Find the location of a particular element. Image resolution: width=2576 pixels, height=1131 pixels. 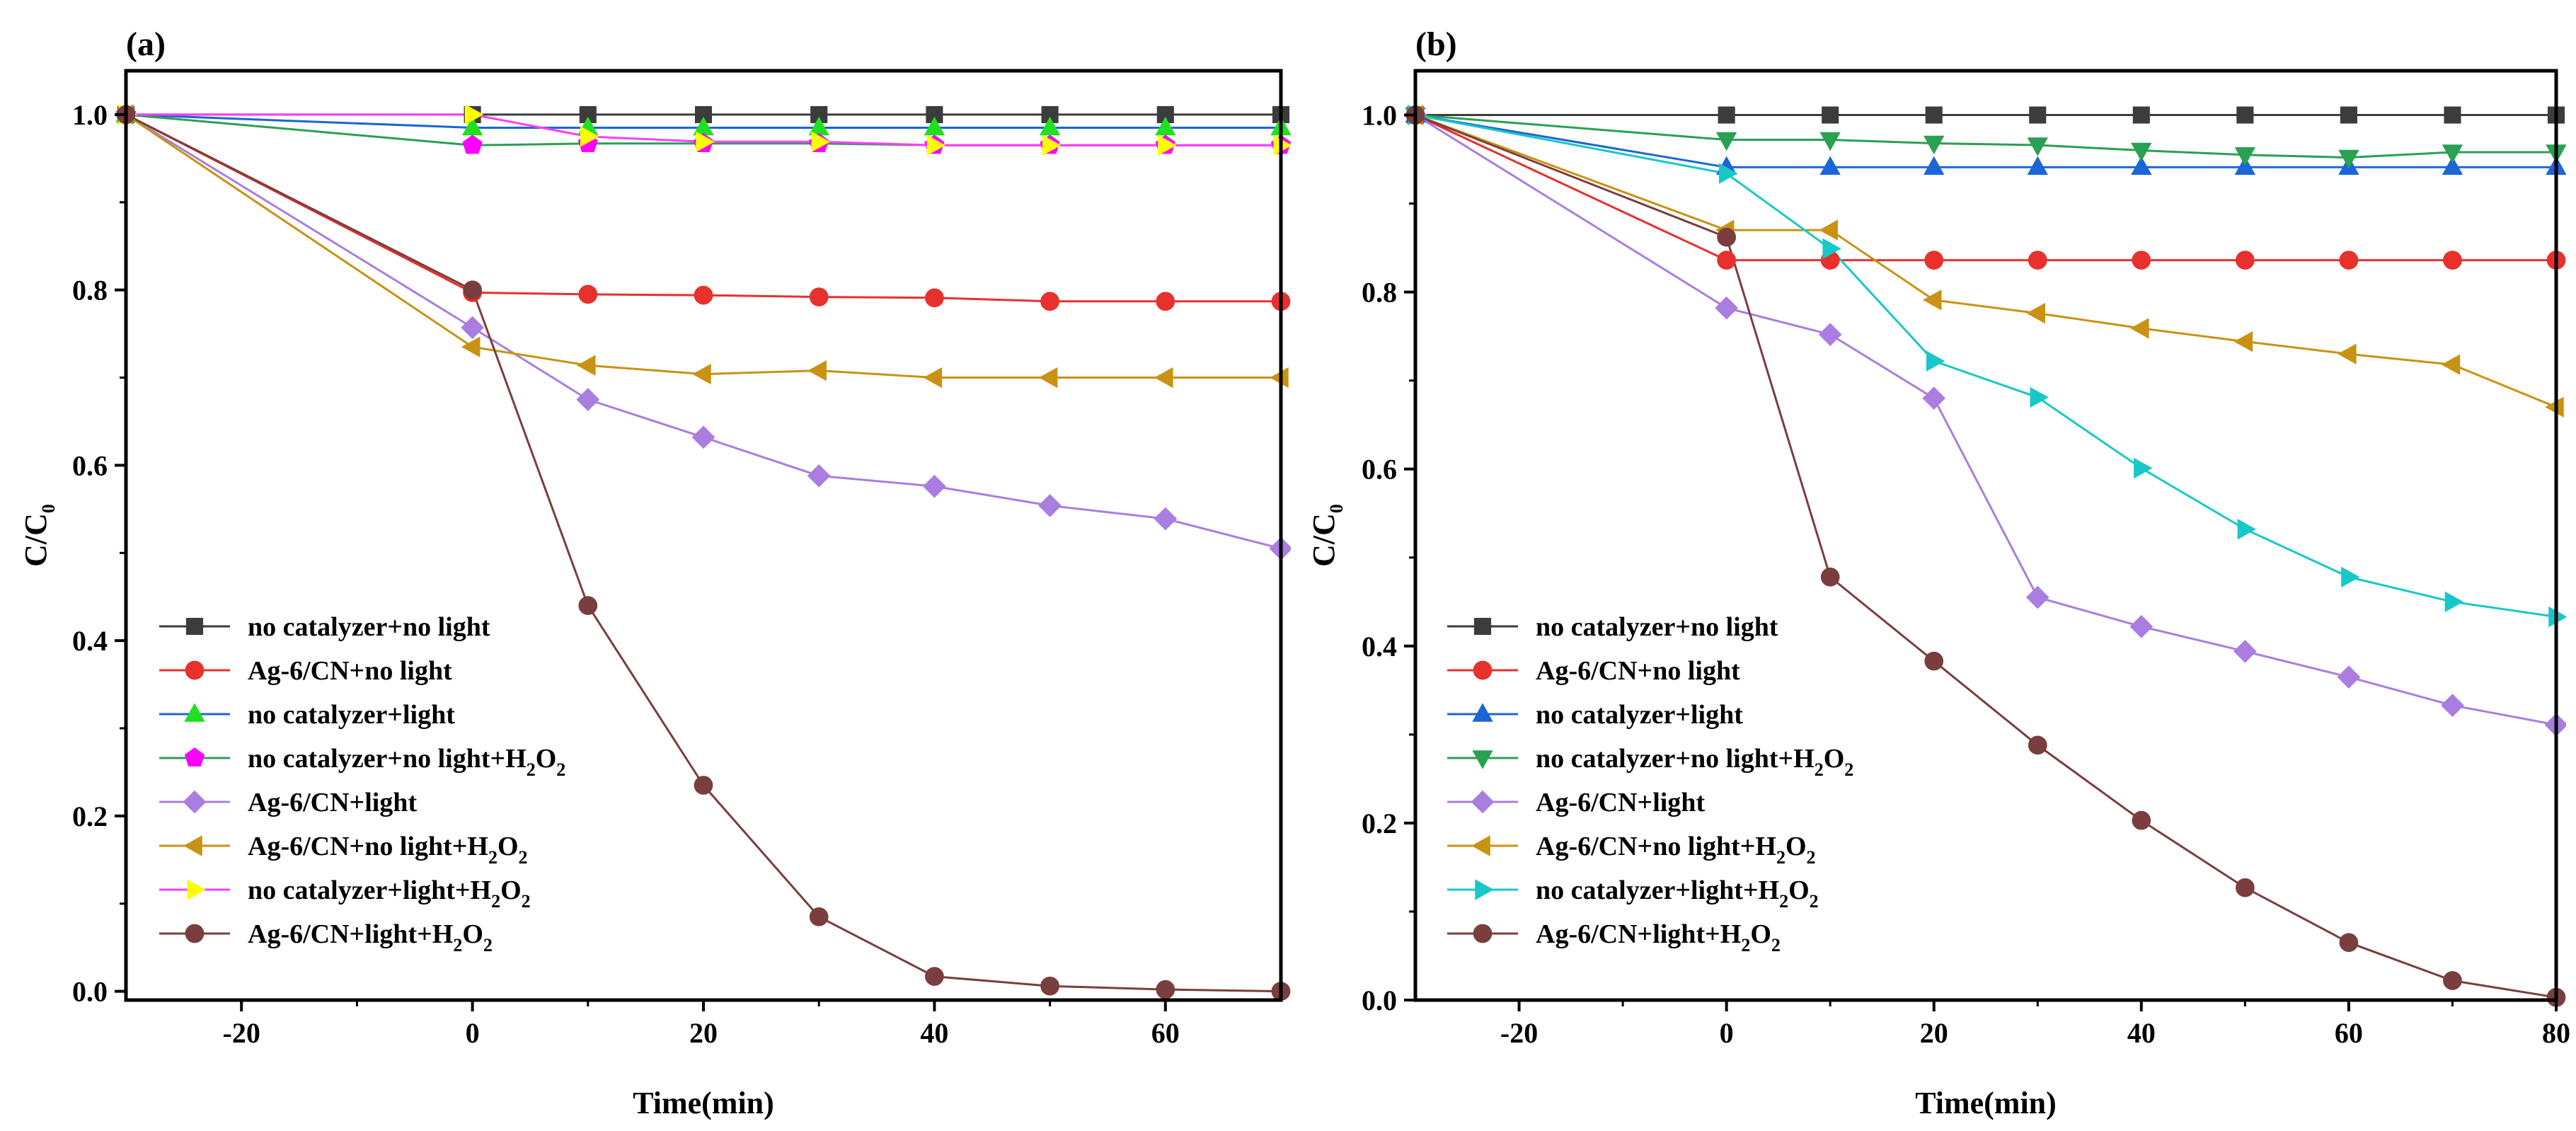

y-tick-label-b-5: 1.0 is located at coordinates (1380, 116).